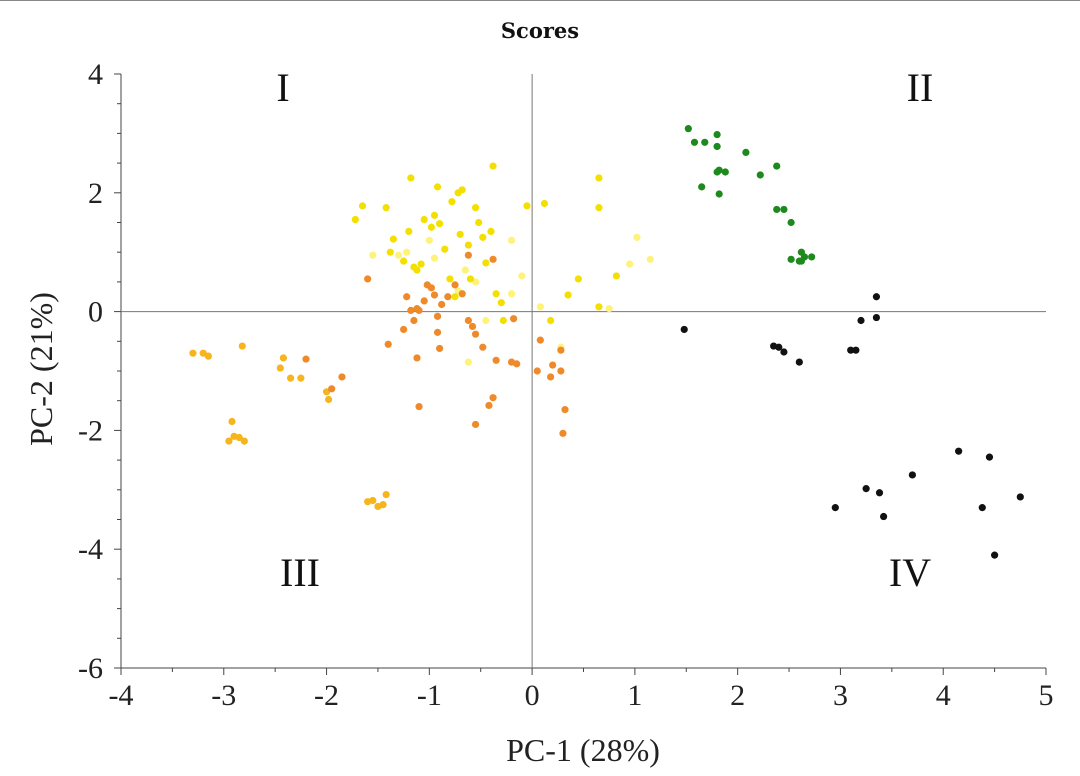 This screenshot has width=1080, height=776. Describe the element at coordinates (634, 695) in the screenshot. I see `x-tick-label: 1` at that location.